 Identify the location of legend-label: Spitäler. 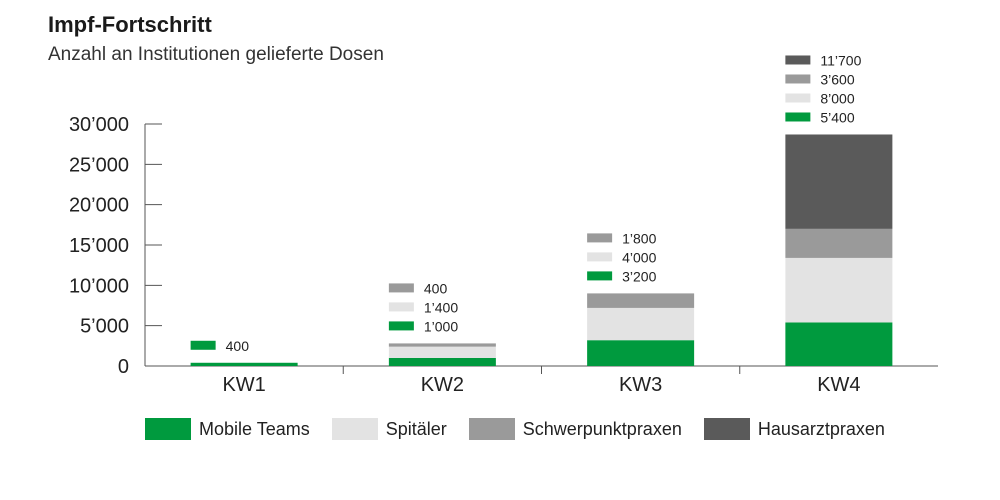
(416, 428).